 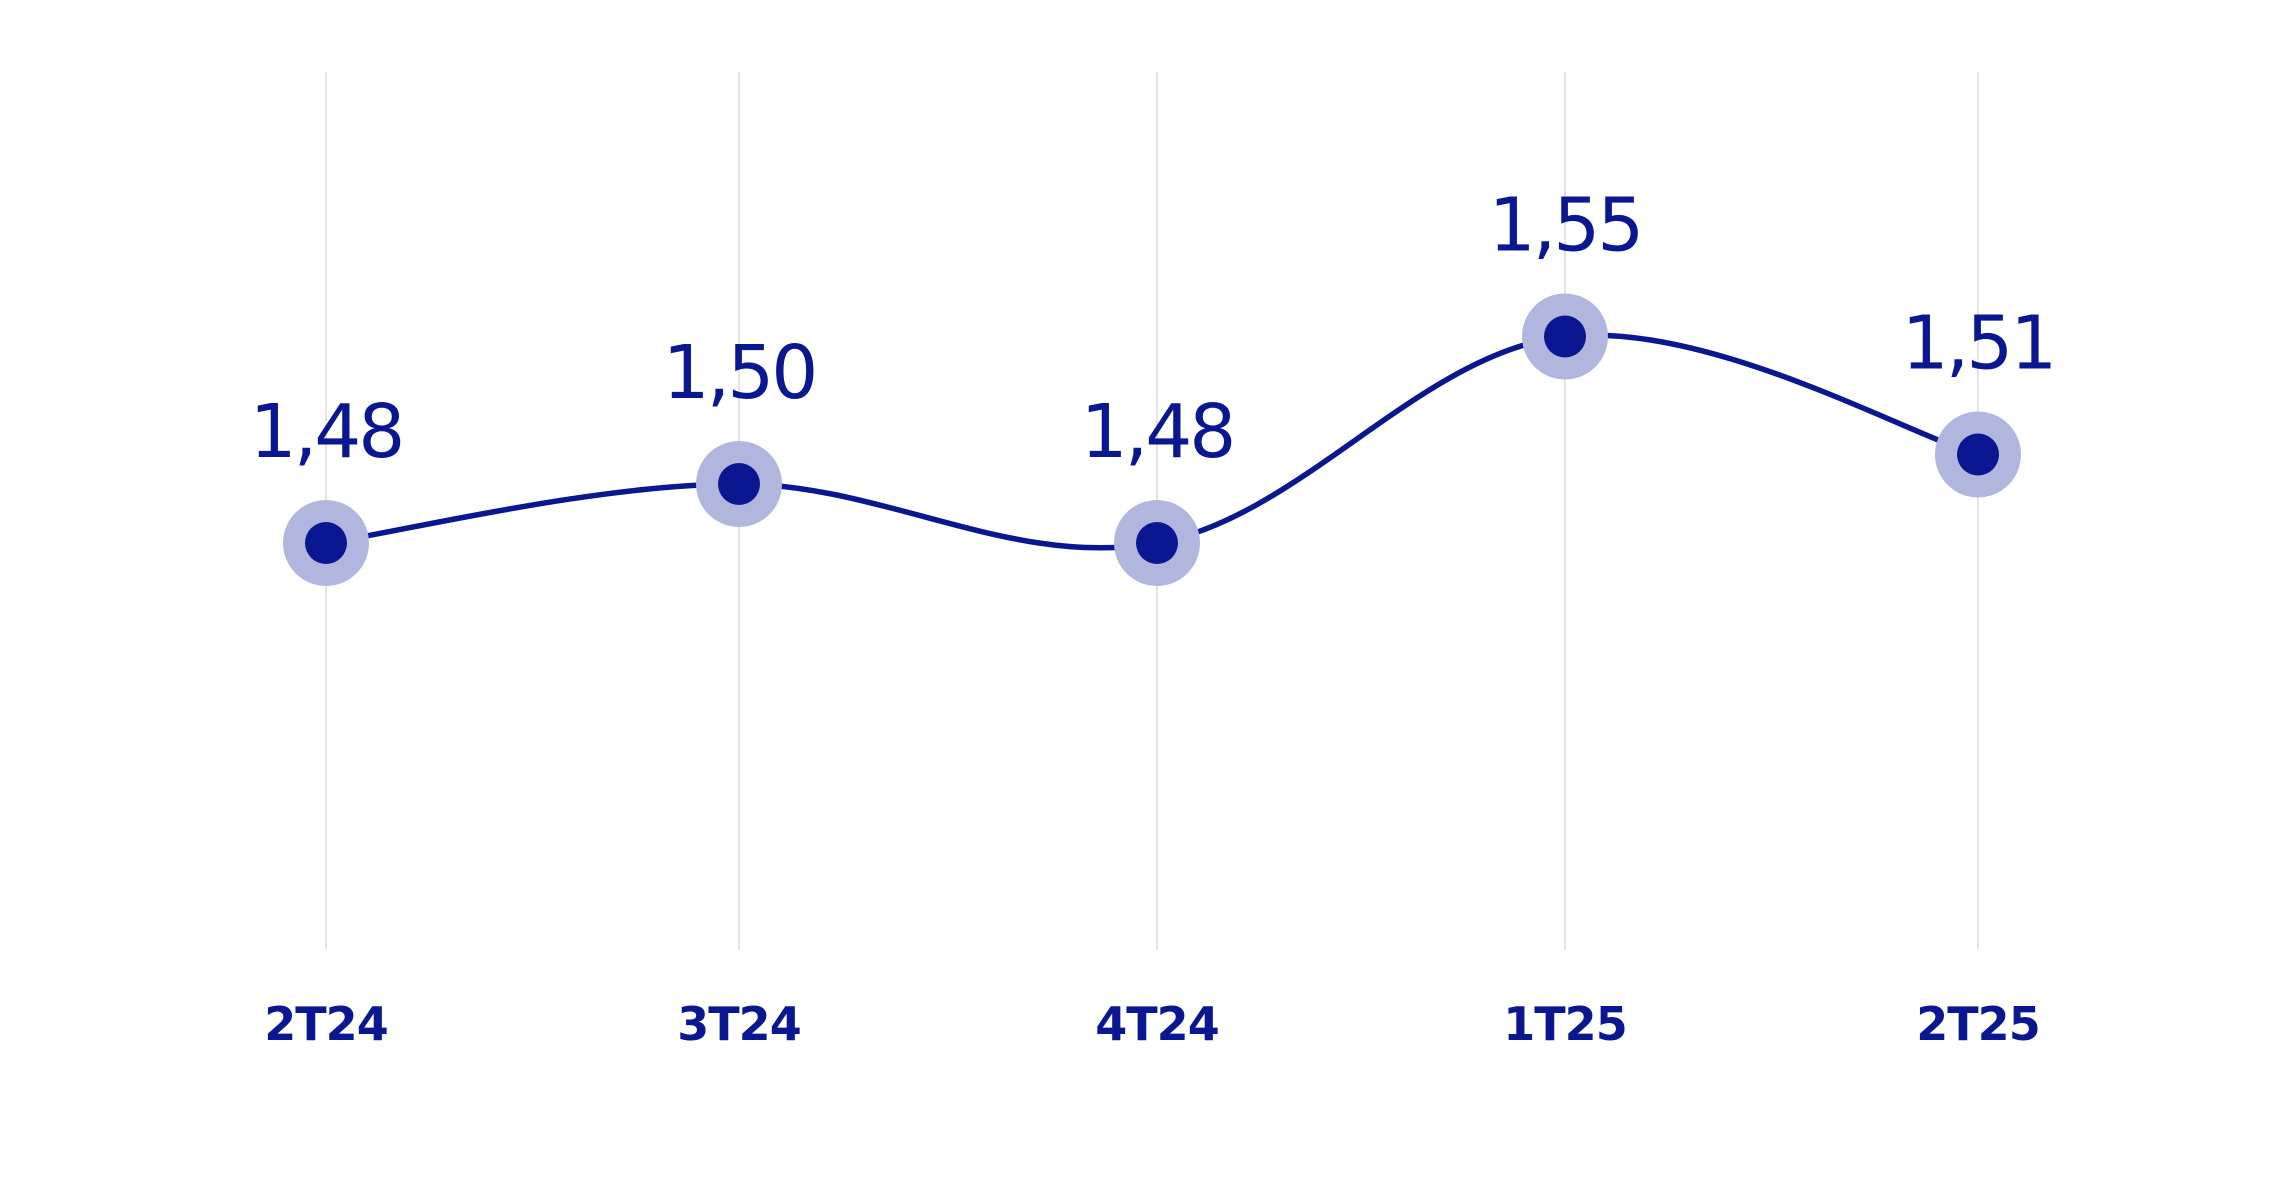 I want to click on tick-label-2T25: 2T25, so click(x=1977, y=1024).